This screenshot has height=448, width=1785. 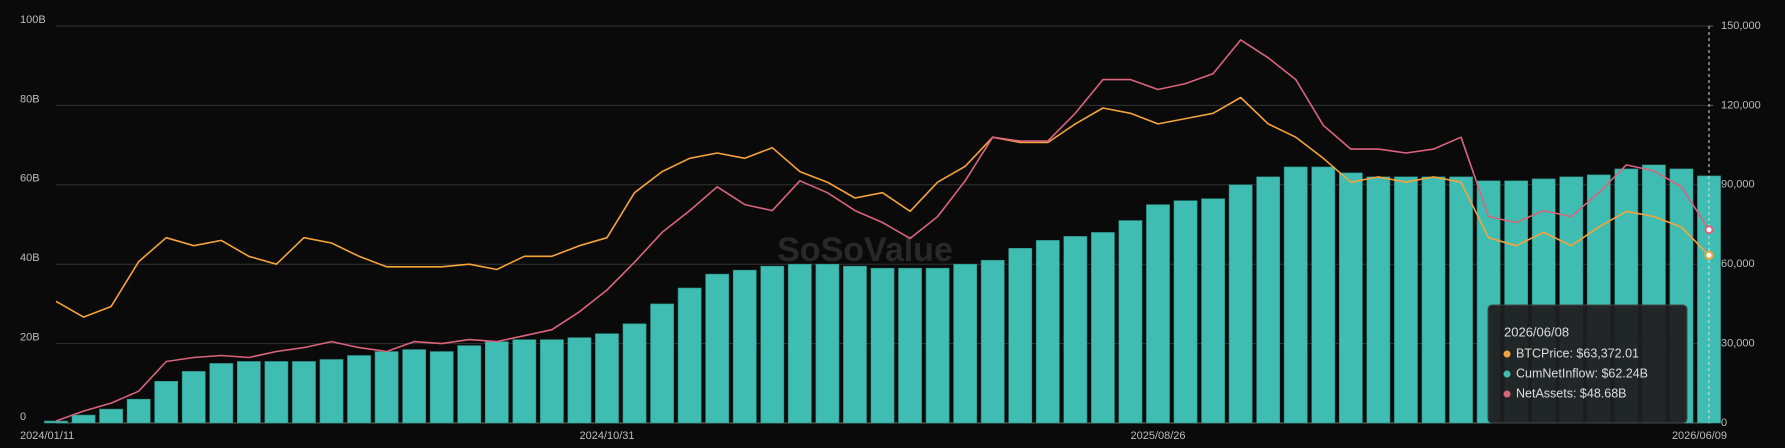 I want to click on y2-tick-label: 60,000, so click(x=1738, y=264).